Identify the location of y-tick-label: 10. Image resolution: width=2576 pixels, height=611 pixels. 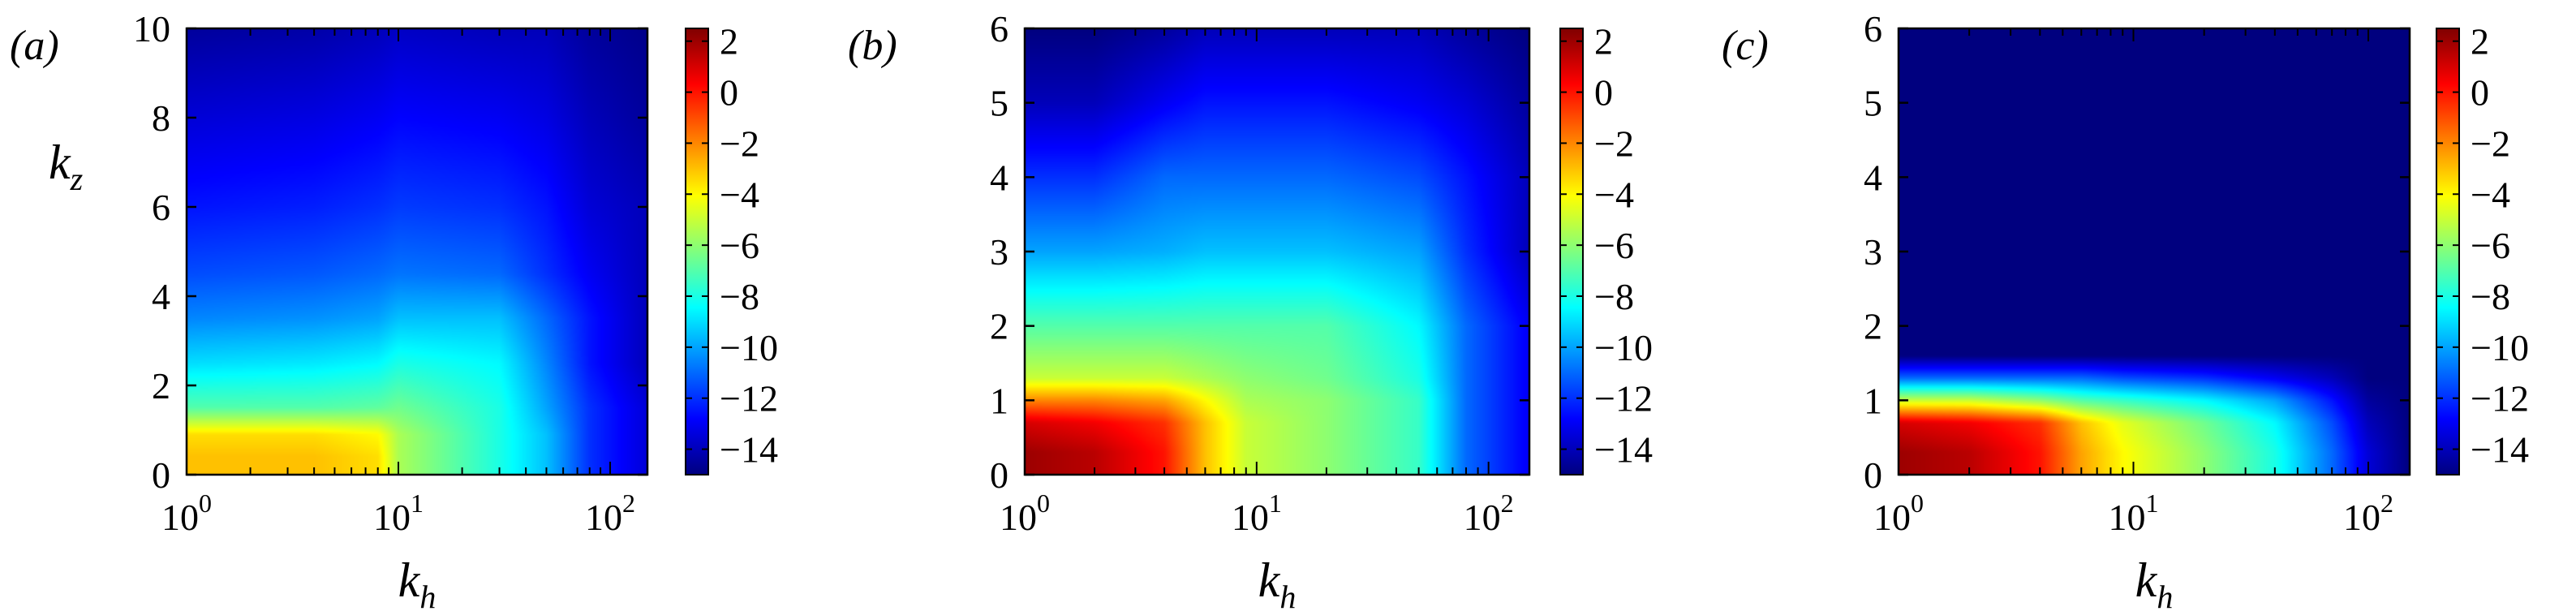
(151, 28).